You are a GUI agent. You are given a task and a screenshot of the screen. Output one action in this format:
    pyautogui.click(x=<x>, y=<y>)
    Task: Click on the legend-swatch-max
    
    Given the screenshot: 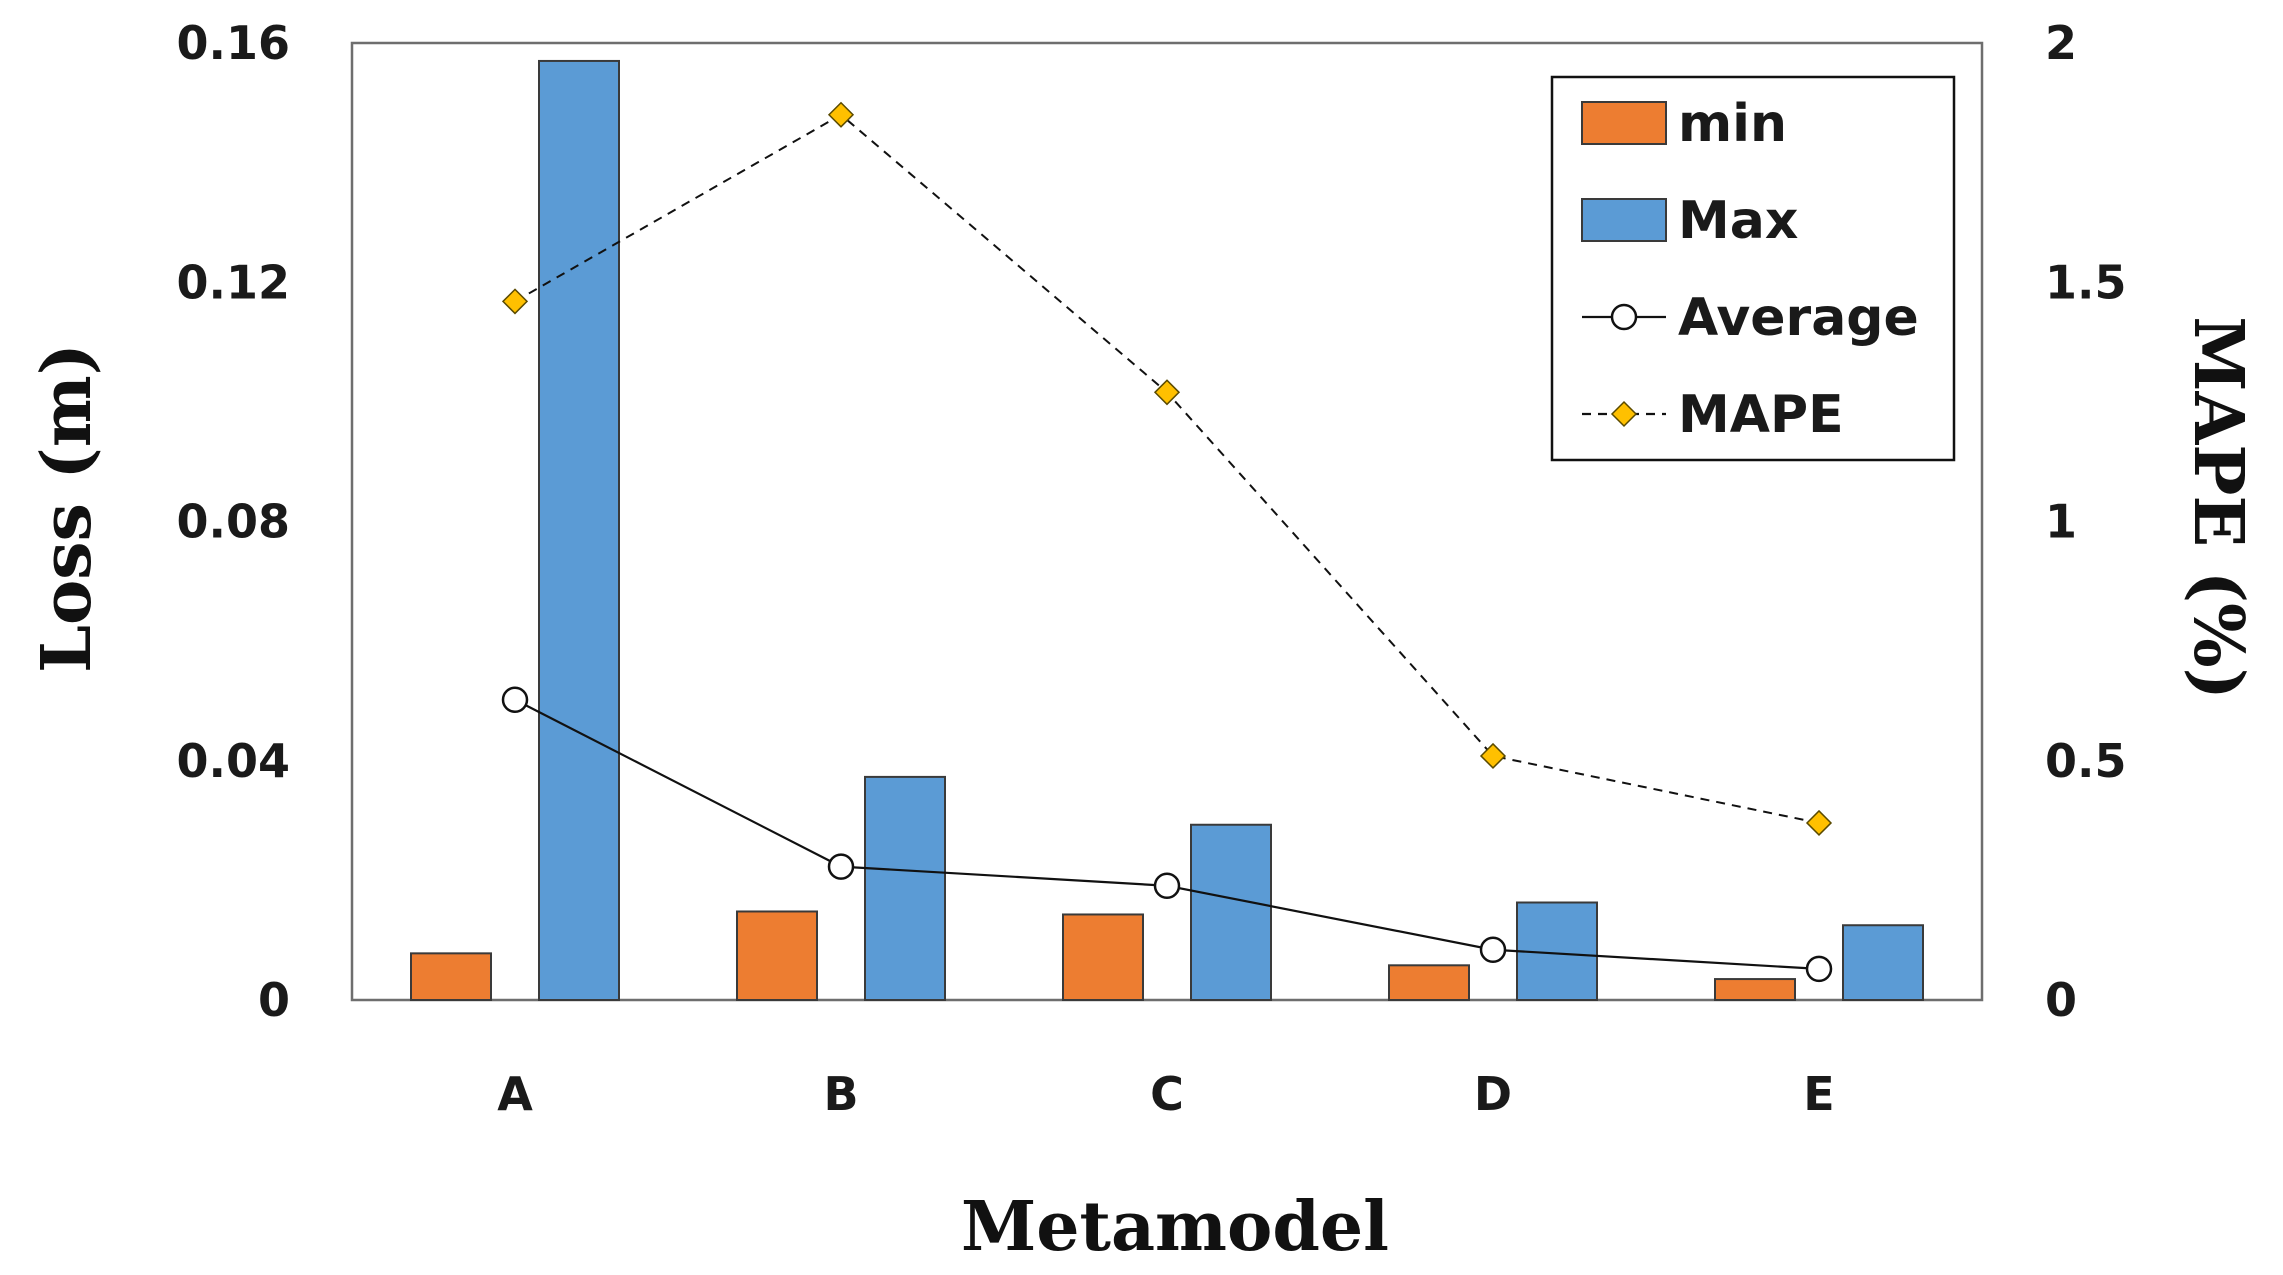 What is the action you would take?
    pyautogui.click(x=1624, y=220)
    